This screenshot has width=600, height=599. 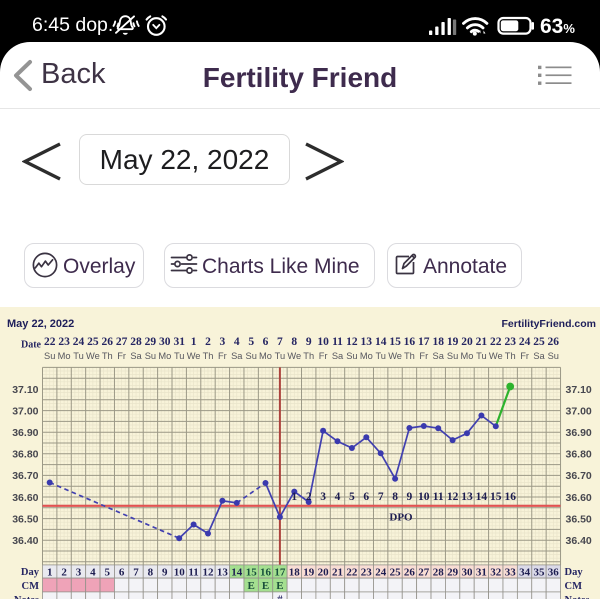 I want to click on svg-text: 17, so click(x=424, y=342).